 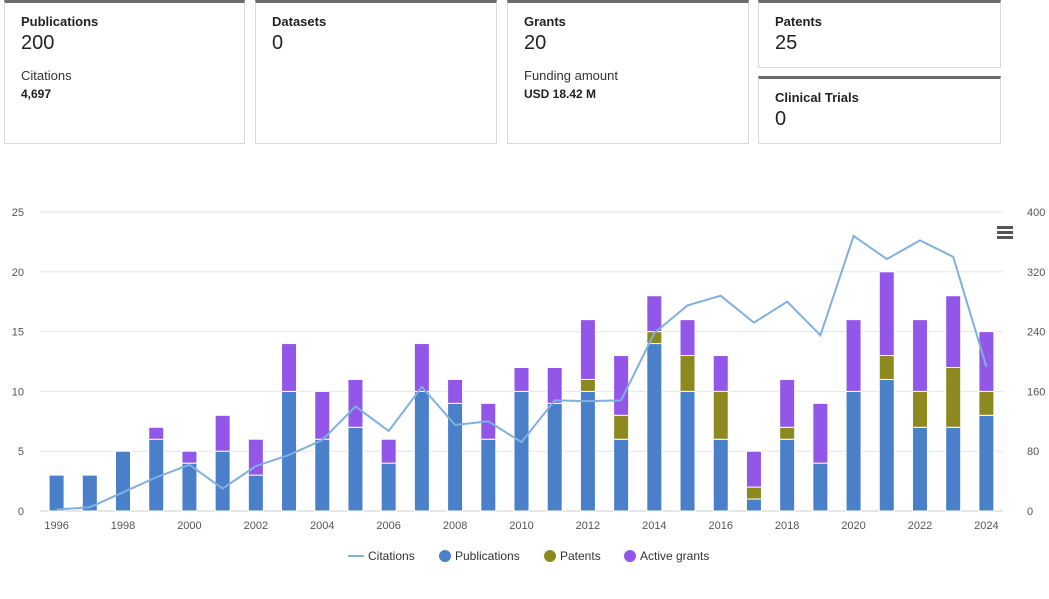 I want to click on legend-item-patents: Patents, so click(x=572, y=556).